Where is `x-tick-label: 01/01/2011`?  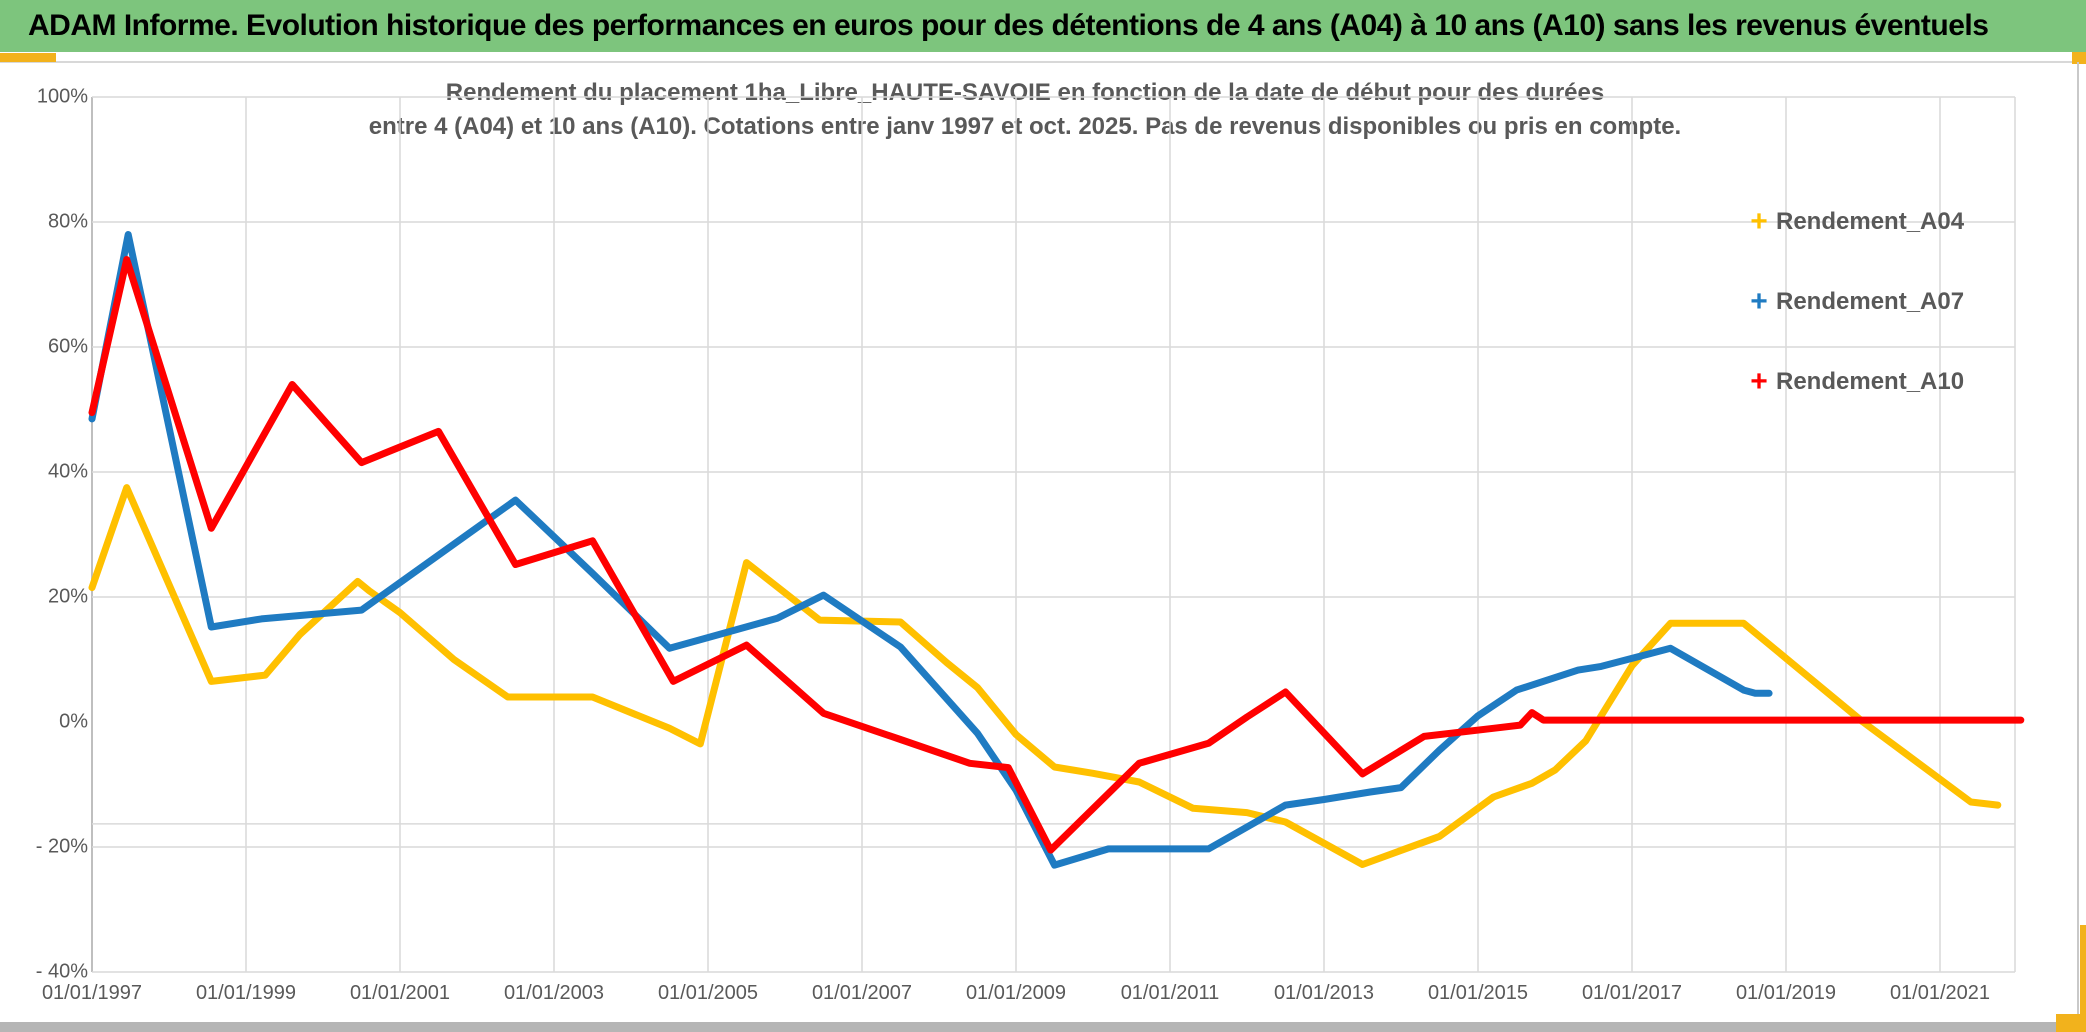 x-tick-label: 01/01/2011 is located at coordinates (1170, 993).